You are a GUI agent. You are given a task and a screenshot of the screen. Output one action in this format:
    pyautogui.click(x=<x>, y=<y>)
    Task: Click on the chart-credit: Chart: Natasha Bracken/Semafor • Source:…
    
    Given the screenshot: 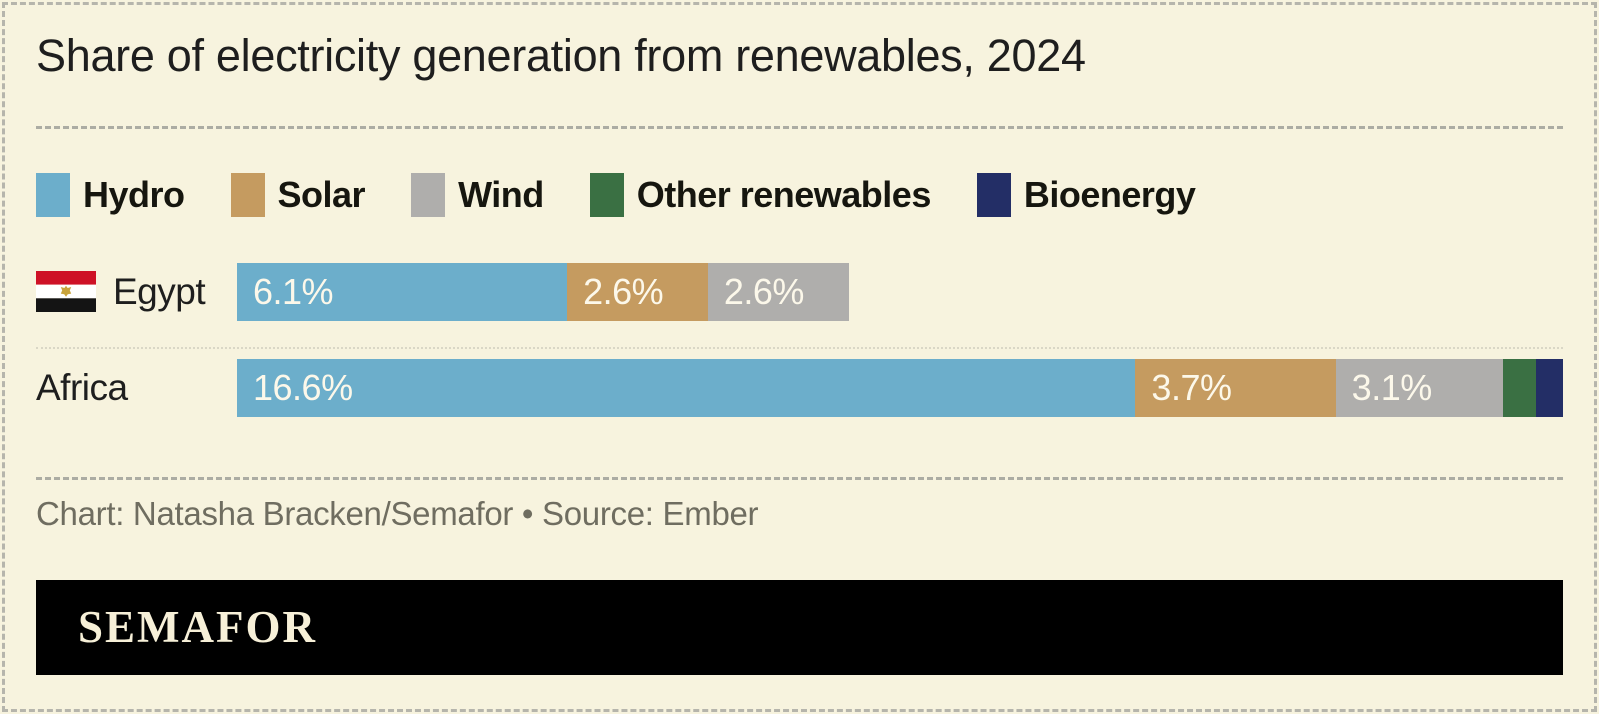 What is the action you would take?
    pyautogui.click(x=397, y=513)
    